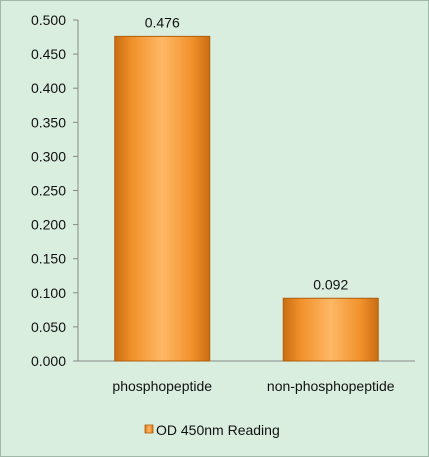 Image resolution: width=429 pixels, height=457 pixels. Describe the element at coordinates (149, 429) in the screenshot. I see `legend-swatch` at that location.